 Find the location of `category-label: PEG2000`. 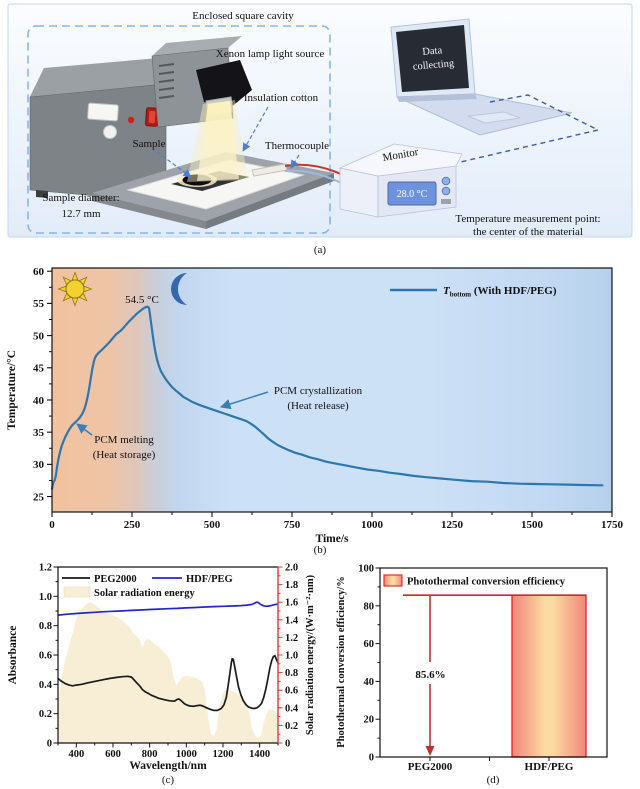

category-label: PEG2000 is located at coordinates (430, 767).